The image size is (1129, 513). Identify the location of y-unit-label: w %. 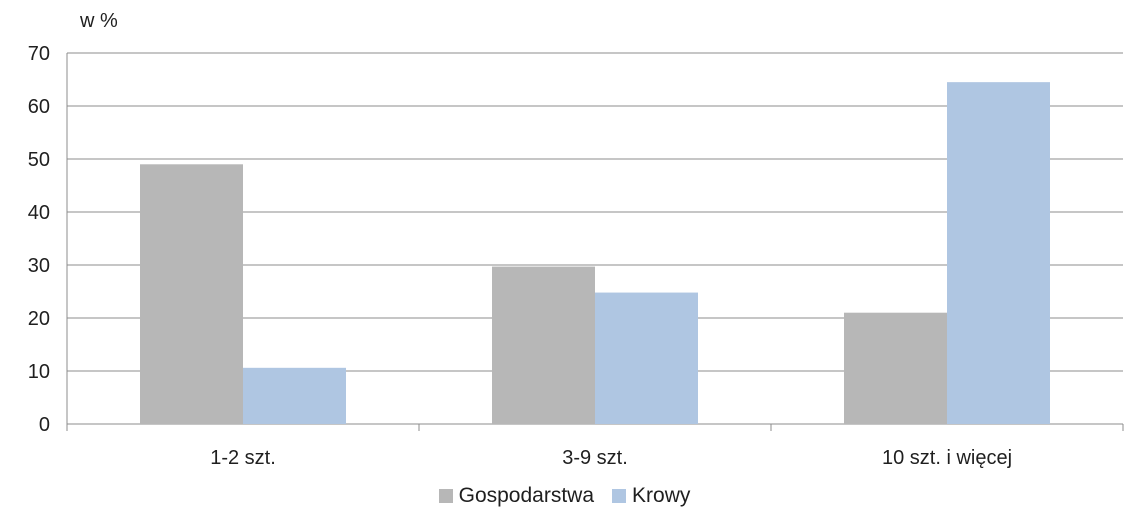
(99, 21).